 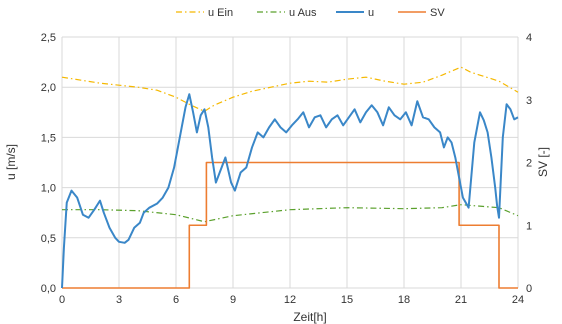 I want to click on legend-label: SV, so click(x=437, y=13).